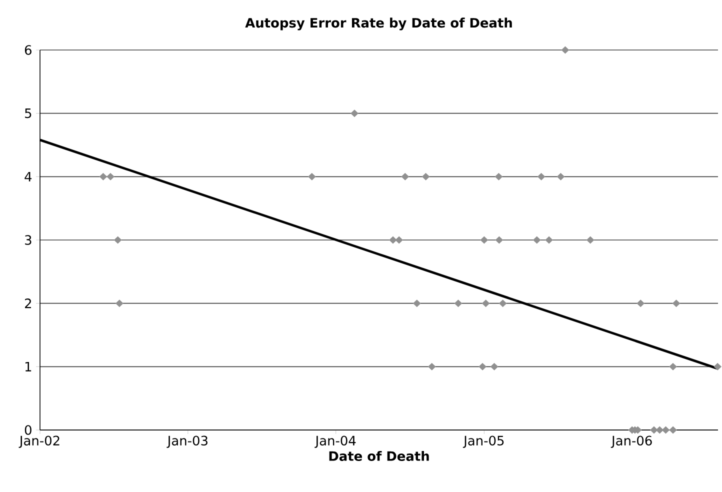  I want to click on y-tick-label: 6, so click(28, 50).